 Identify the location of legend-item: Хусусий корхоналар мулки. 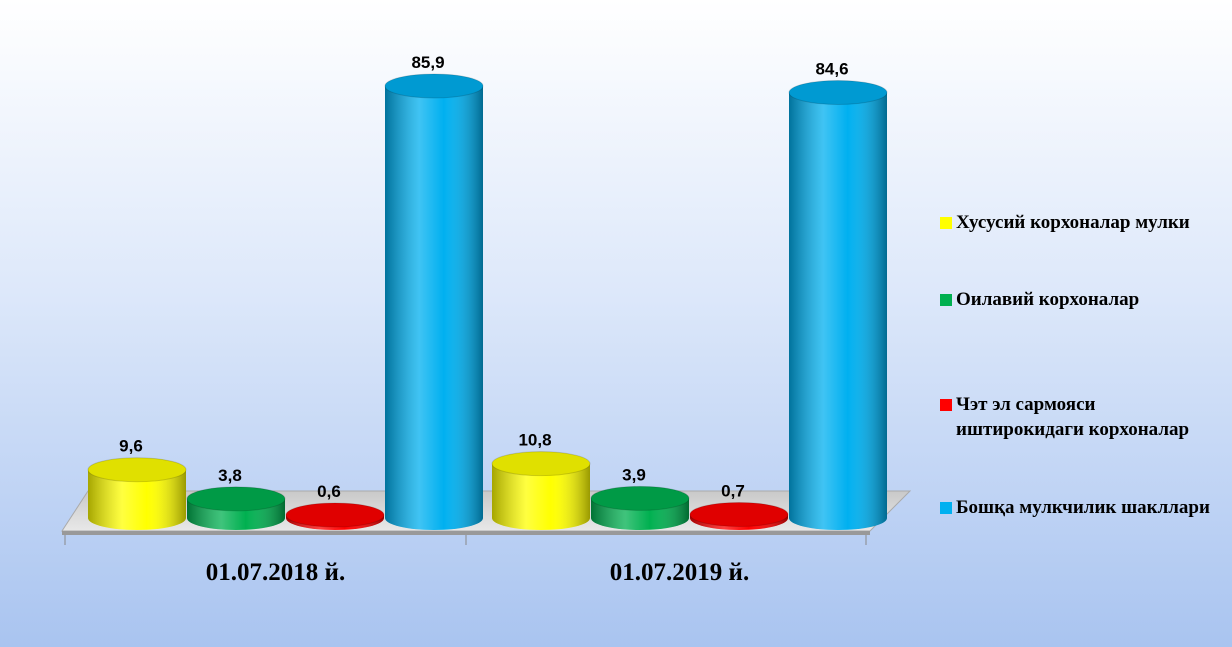
(1085, 222).